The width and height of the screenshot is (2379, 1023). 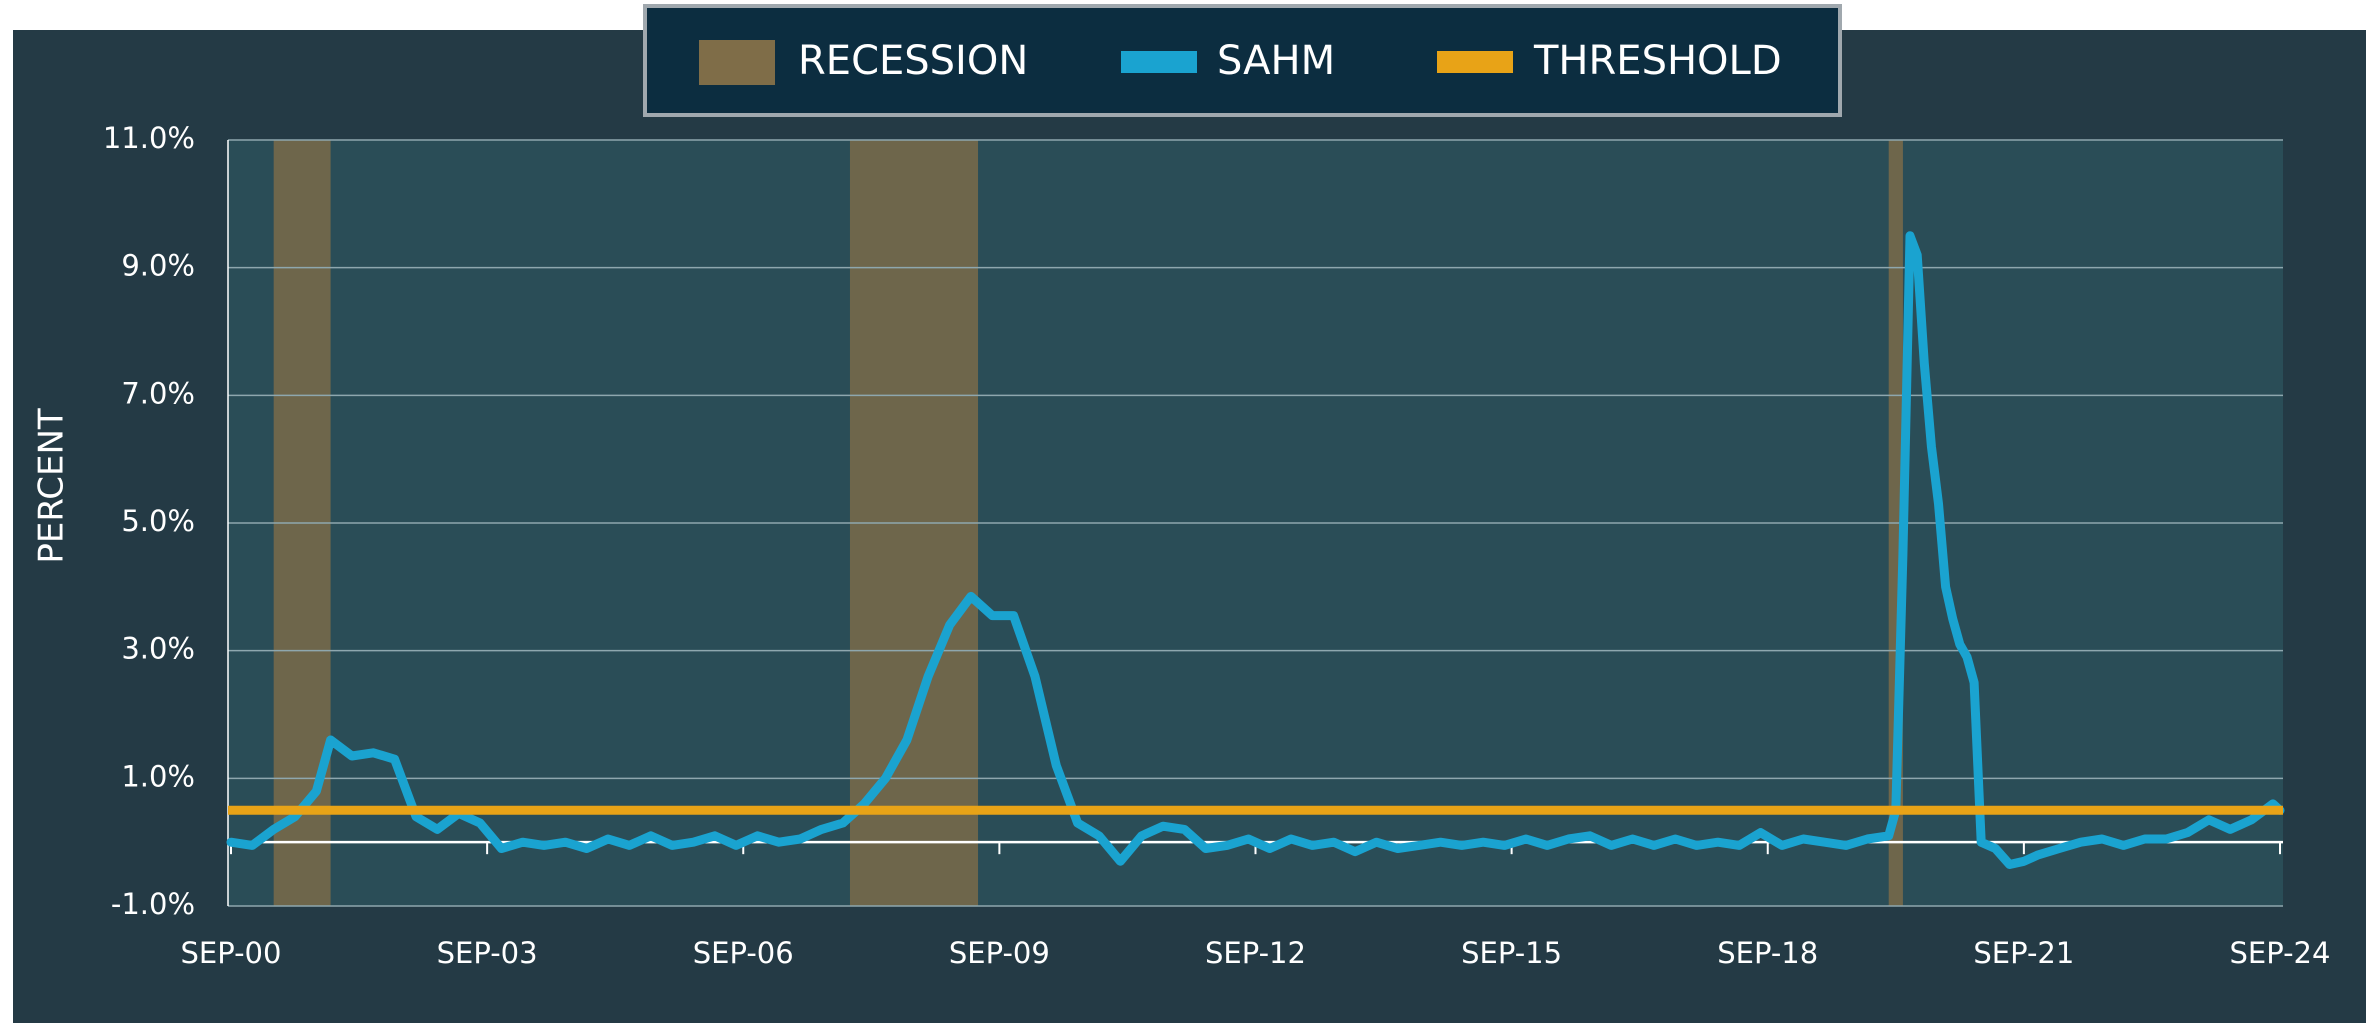 What do you see at coordinates (999, 953) in the screenshot?
I see `x-tick-label: SEP-09` at bounding box center [999, 953].